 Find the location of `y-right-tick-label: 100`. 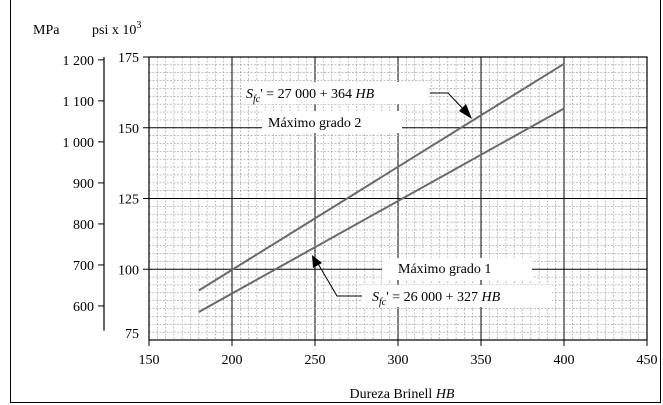

y-right-tick-label: 100 is located at coordinates (128, 270).